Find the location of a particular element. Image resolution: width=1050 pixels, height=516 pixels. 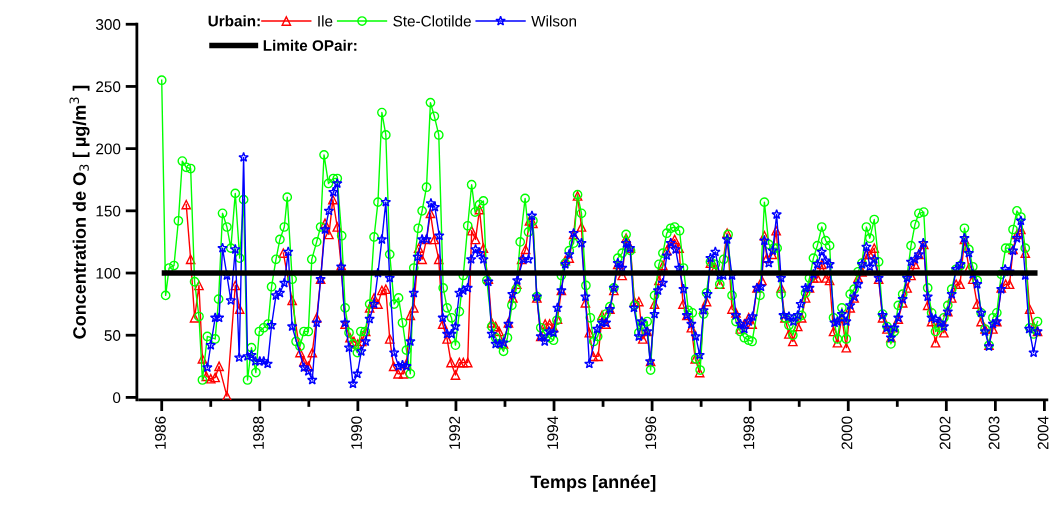

y-tick-label: 250 is located at coordinates (108, 87).